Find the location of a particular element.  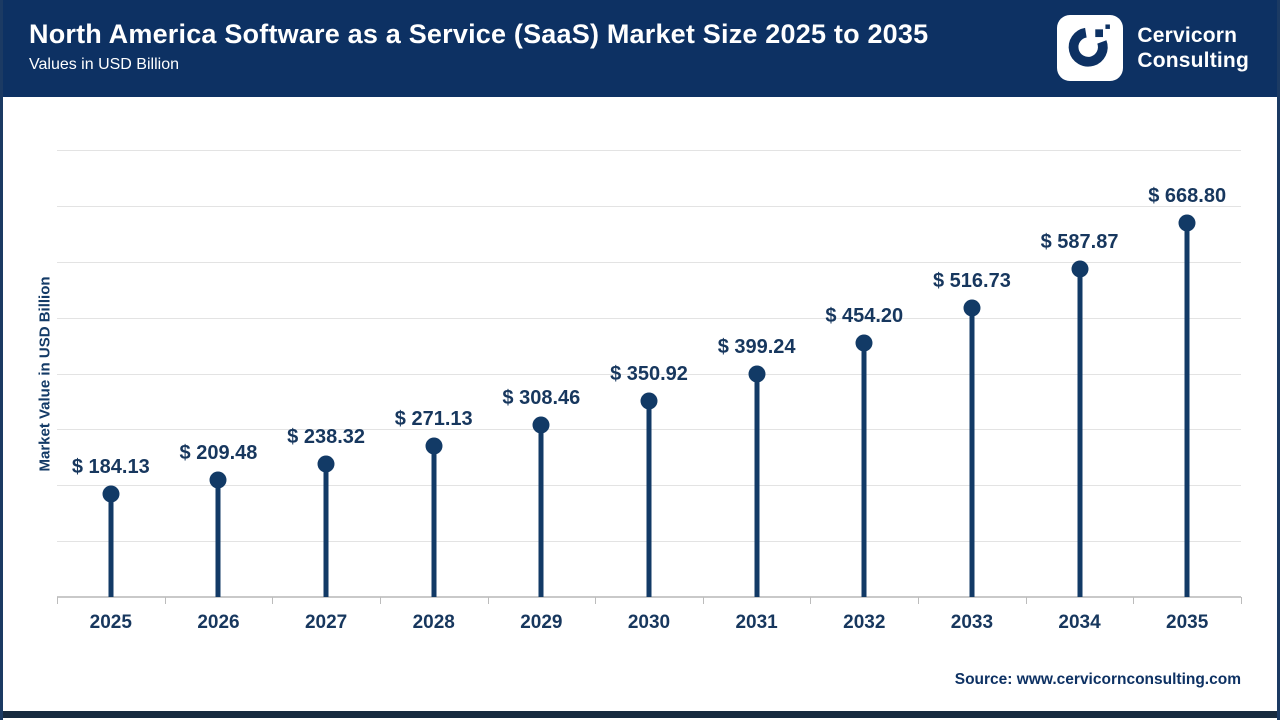

x-axis-label: 2030 is located at coordinates (649, 622).